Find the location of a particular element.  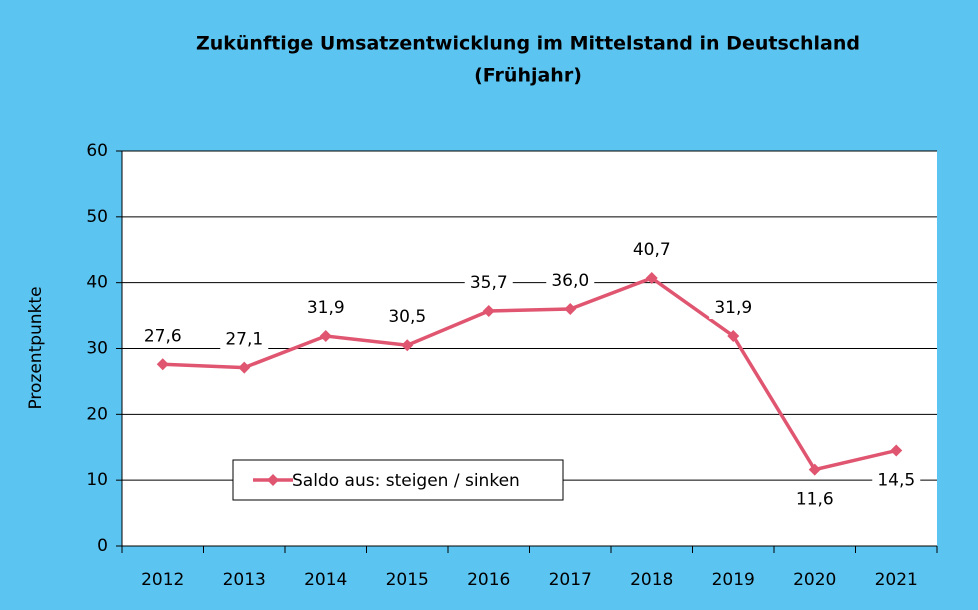

data-label: 27,6 is located at coordinates (163, 336).